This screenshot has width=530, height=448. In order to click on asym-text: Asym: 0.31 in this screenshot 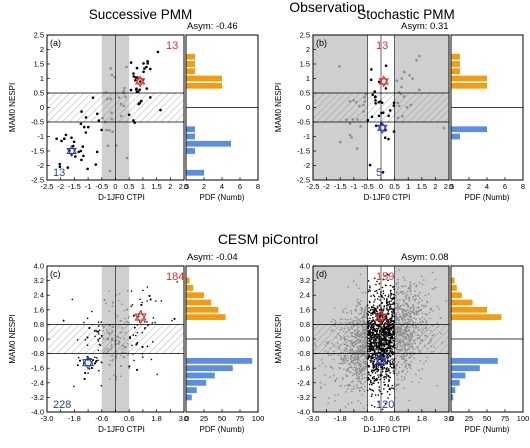, I will do `click(425, 26)`.